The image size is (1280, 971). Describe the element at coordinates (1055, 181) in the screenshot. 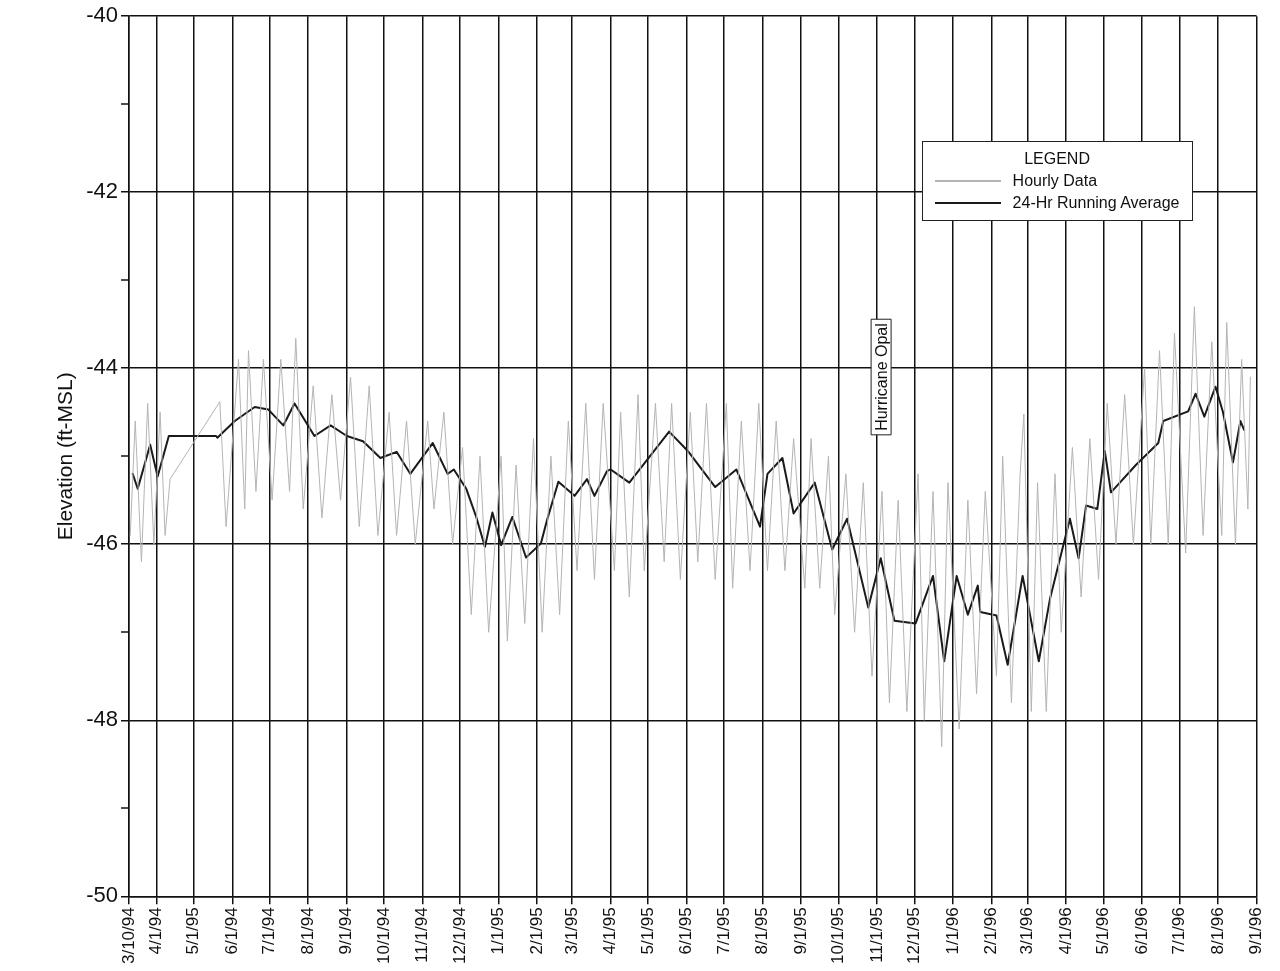

I see `legend-label: Hourly Data` at that location.